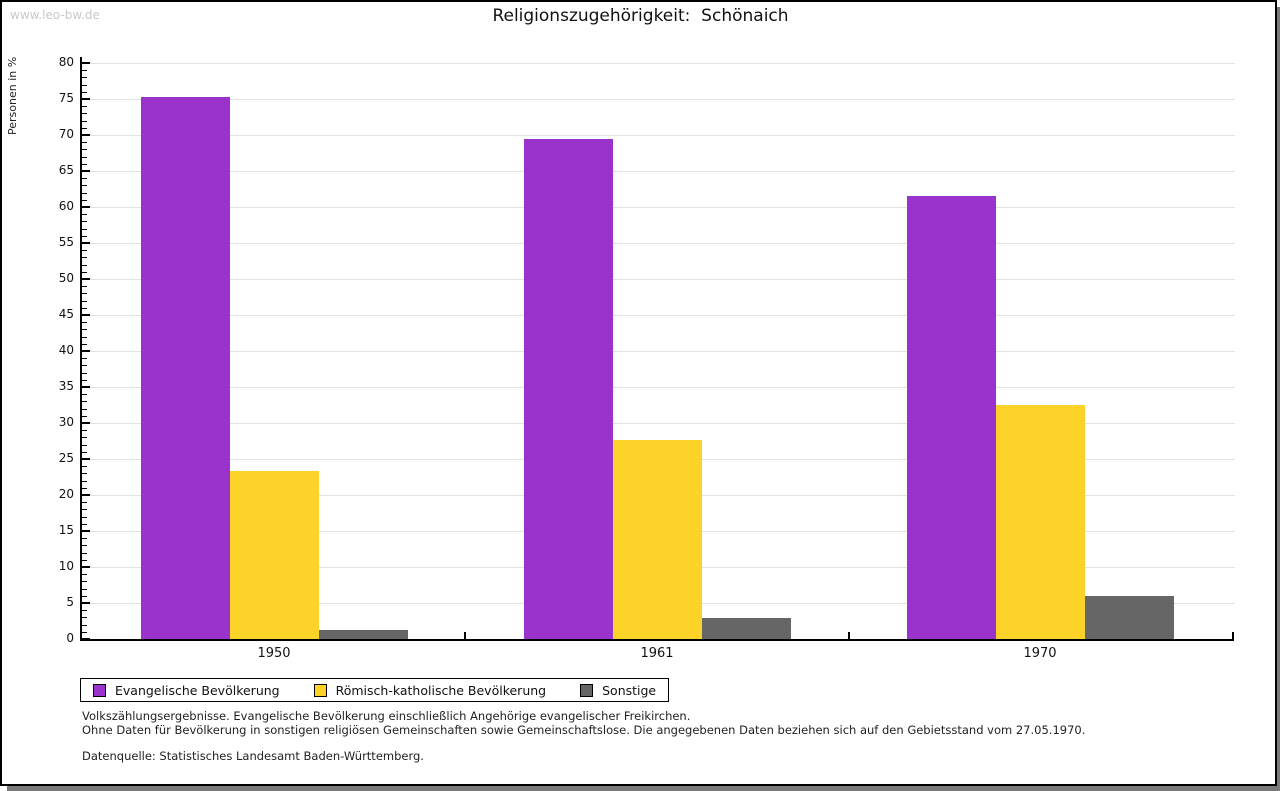  What do you see at coordinates (81, 349) in the screenshot?
I see `y-axis-line` at bounding box center [81, 349].